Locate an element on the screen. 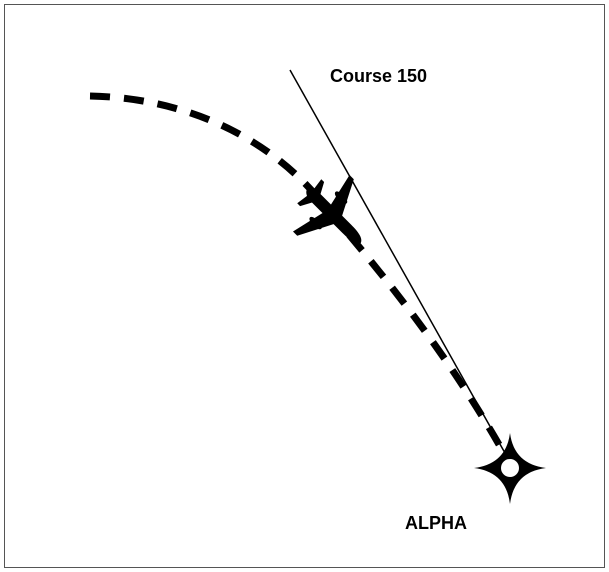 The image size is (609, 572). course-label: Course 150 is located at coordinates (378, 76).